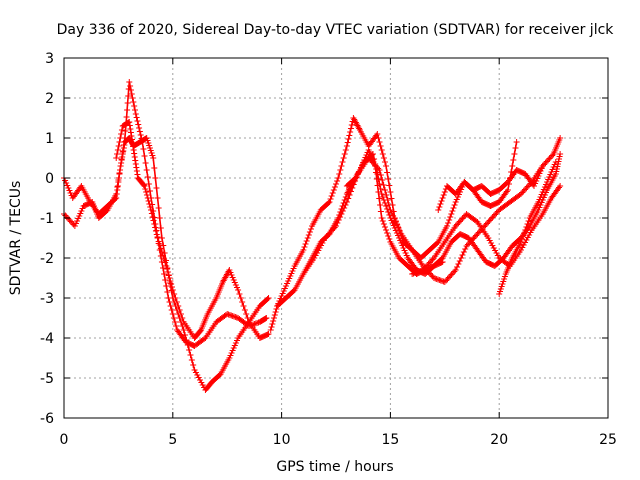 This screenshot has height=480, width=640. I want to click on series-sat-g, so click(453, 214).